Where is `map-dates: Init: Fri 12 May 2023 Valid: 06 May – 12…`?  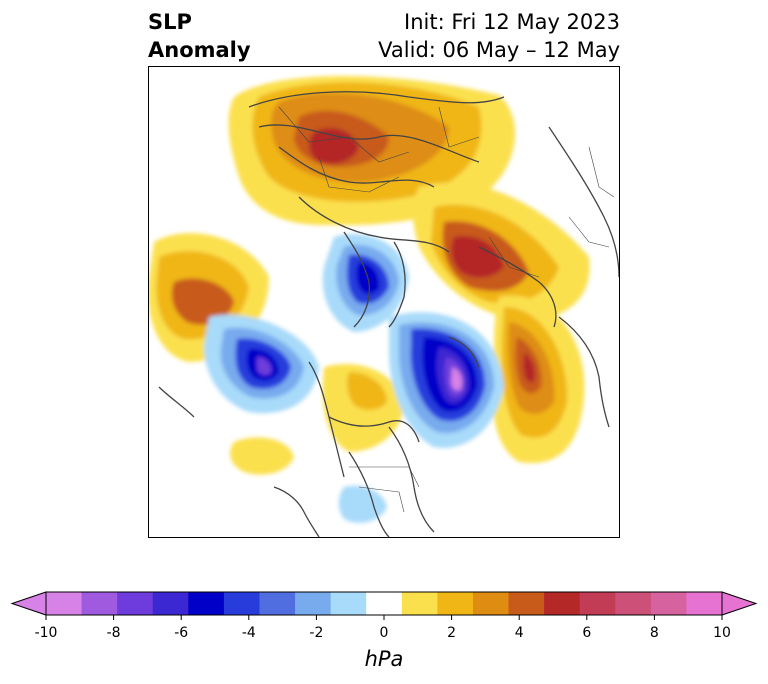 map-dates: Init: Fri 12 May 2023 Valid: 06 May – 12… is located at coordinates (499, 36).